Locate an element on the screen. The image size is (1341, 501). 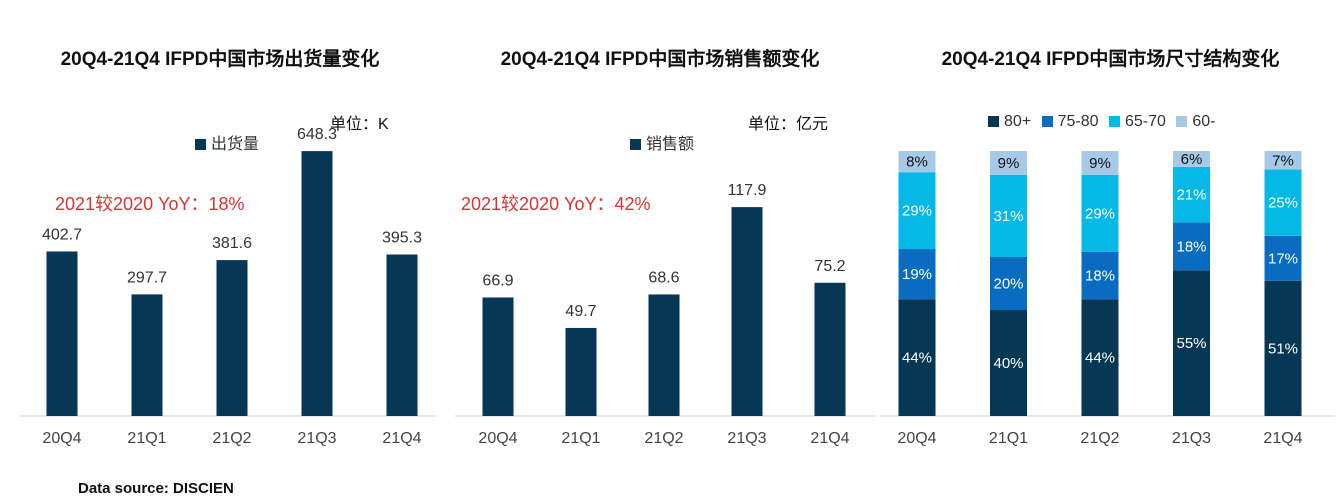
legend-label: 80+ is located at coordinates (1018, 121).